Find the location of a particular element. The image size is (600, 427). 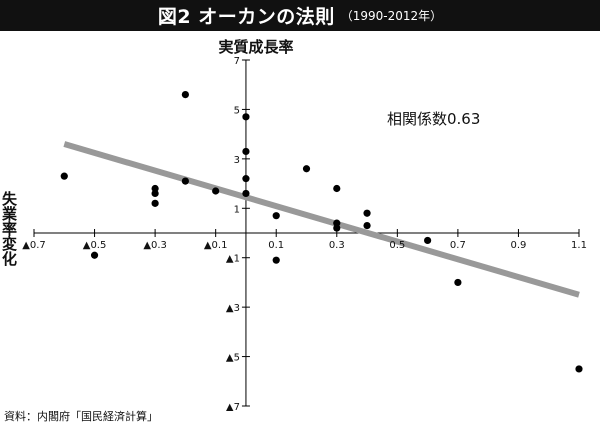

x-tick-label: 0.1 is located at coordinates (276, 245).